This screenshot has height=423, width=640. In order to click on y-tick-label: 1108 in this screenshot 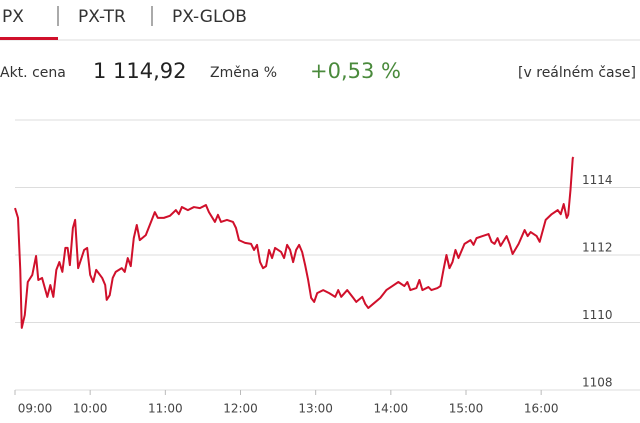, I will do `click(597, 383)`.